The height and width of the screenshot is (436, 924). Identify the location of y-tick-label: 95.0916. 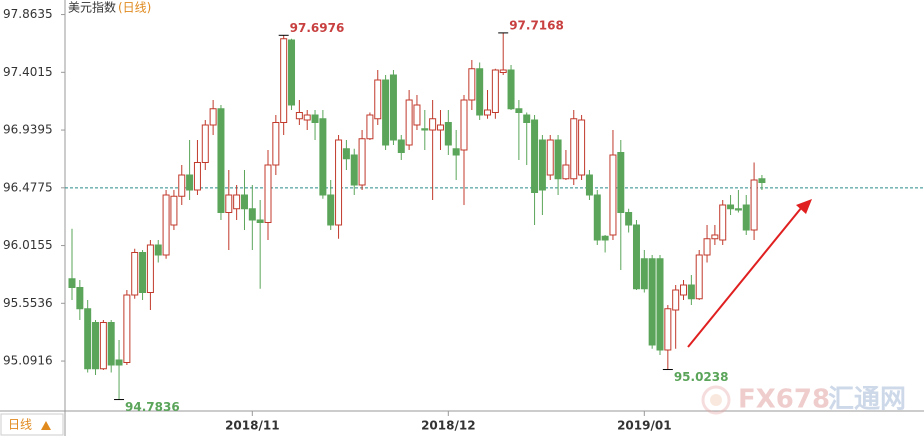
(28, 361).